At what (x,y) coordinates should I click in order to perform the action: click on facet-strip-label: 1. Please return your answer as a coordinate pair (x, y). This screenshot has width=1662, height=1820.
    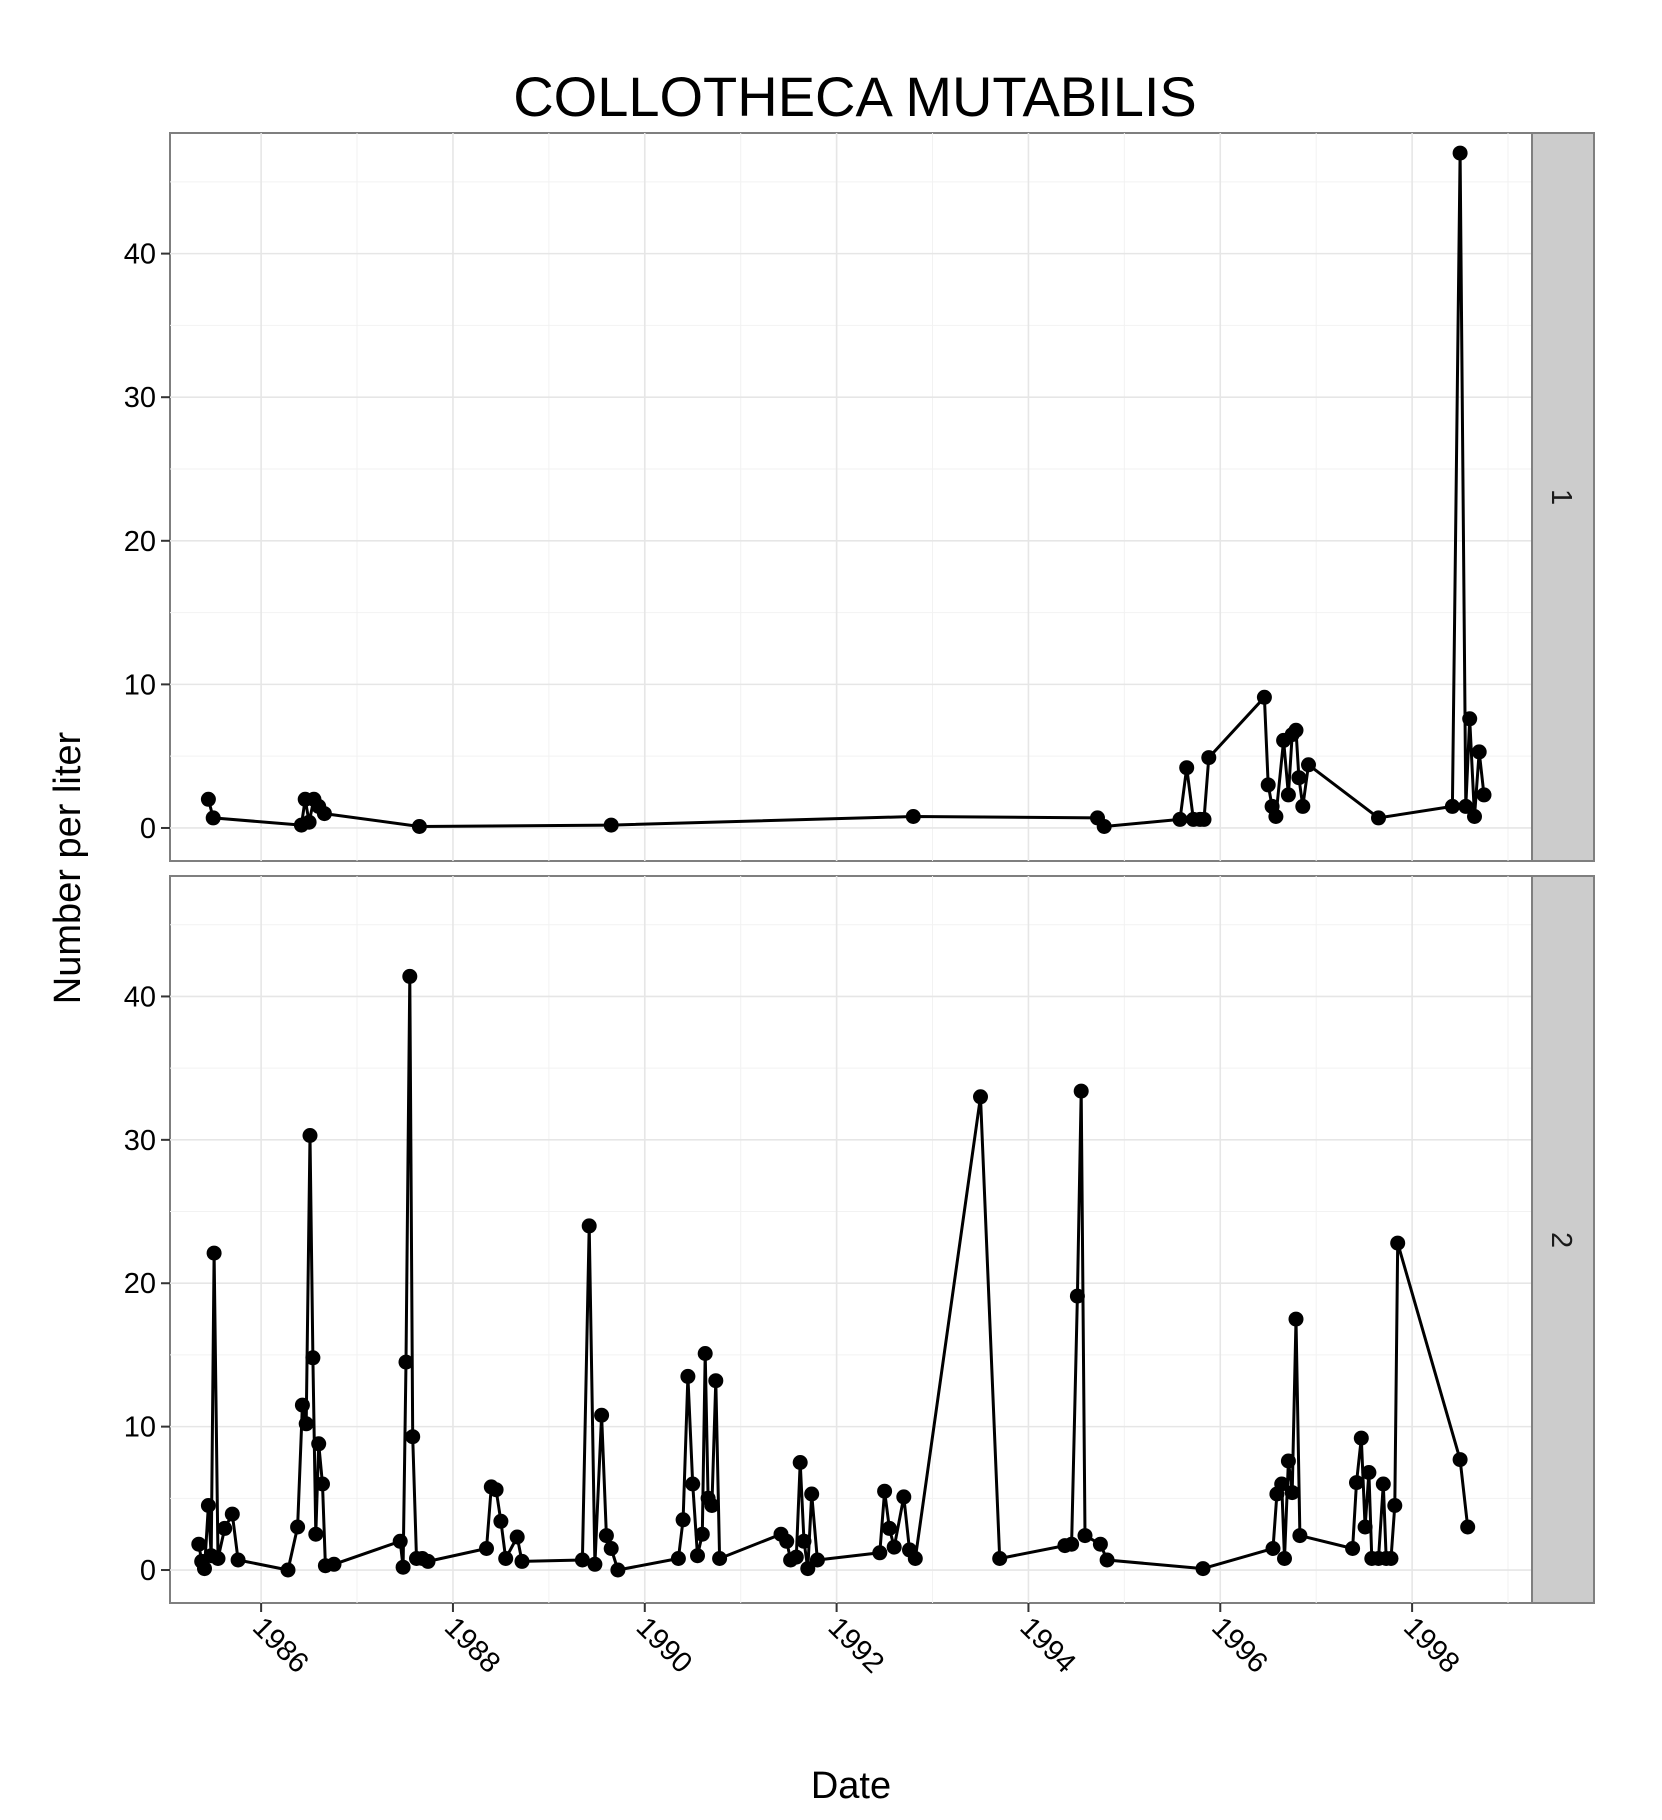
    Looking at the image, I should click on (1561, 497).